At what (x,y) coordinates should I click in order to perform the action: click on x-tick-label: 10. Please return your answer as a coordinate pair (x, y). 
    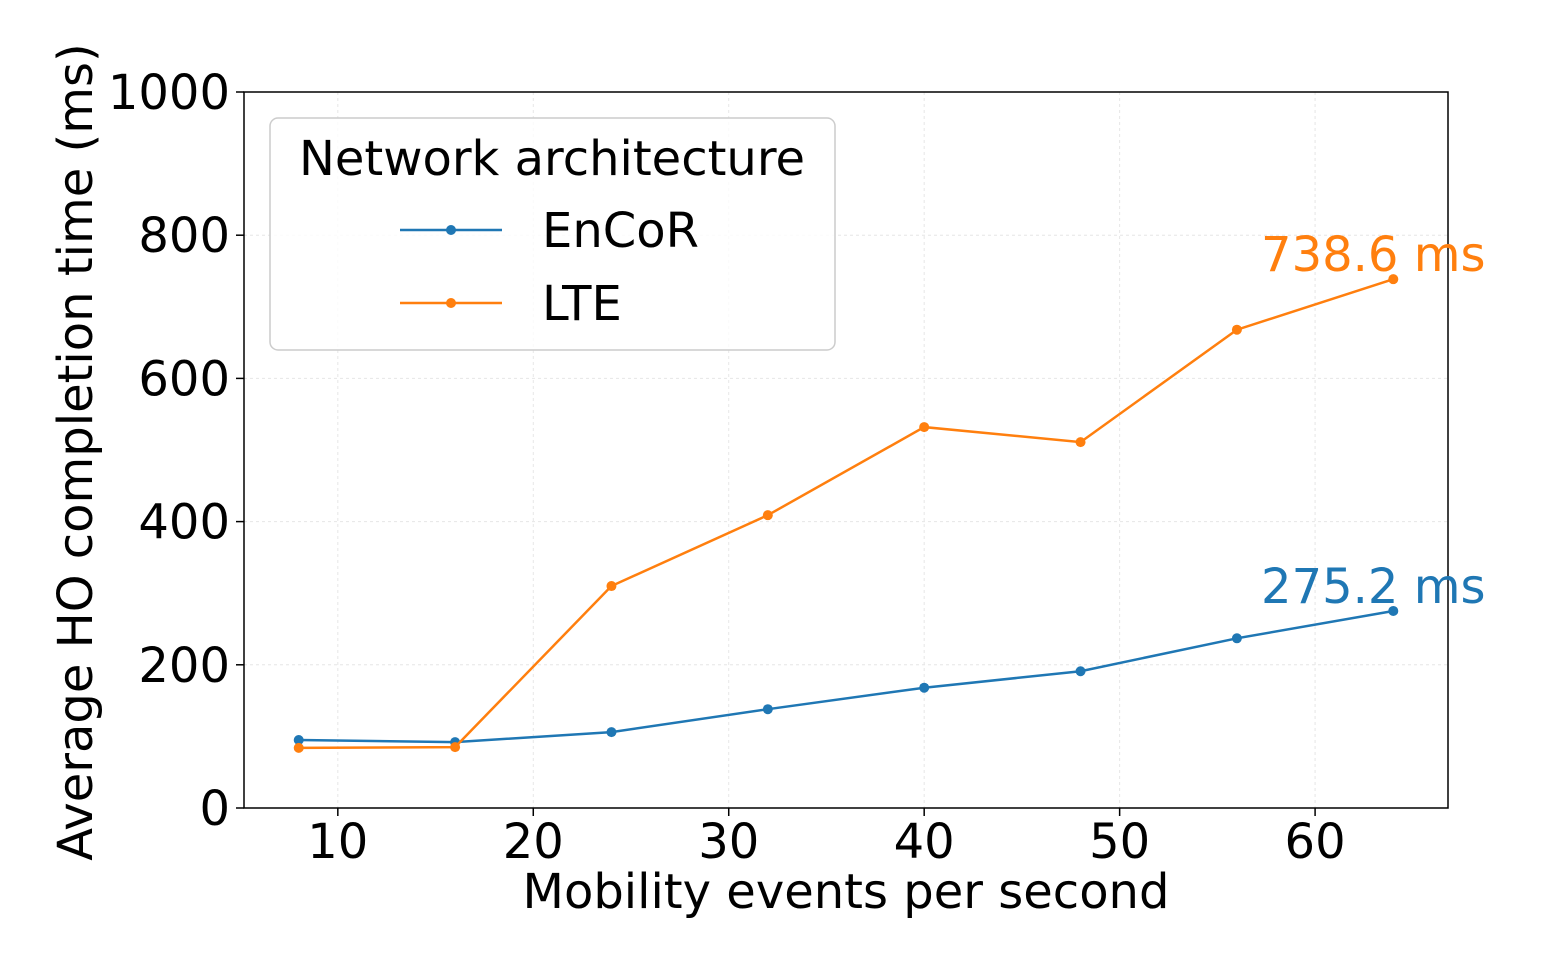
    Looking at the image, I should click on (337, 842).